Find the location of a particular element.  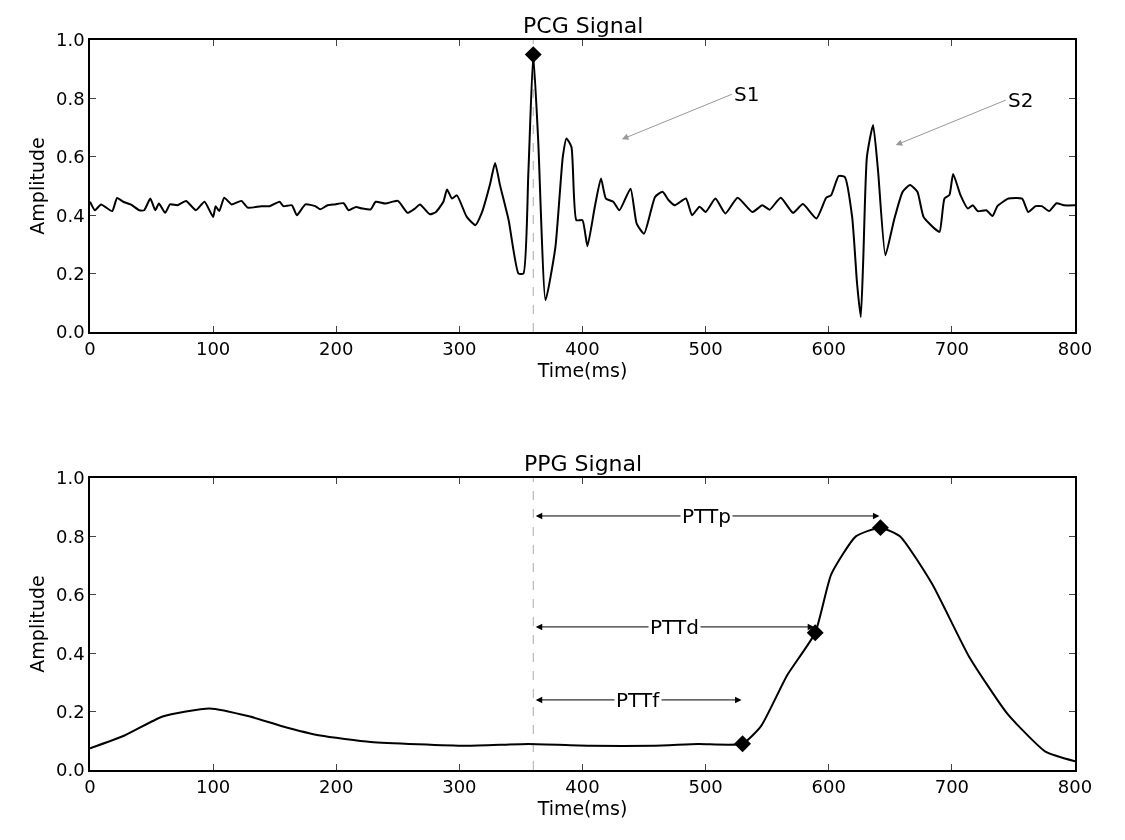

chart-title: PPG Signal is located at coordinates (583, 463).